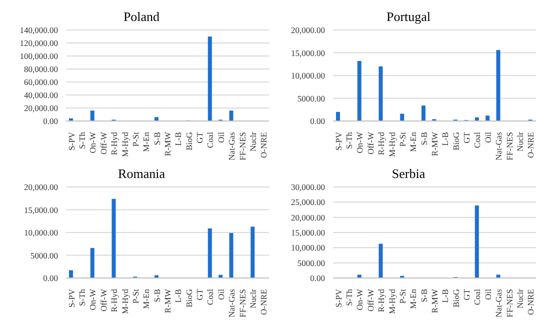 The width and height of the screenshot is (550, 330). Describe the element at coordinates (308, 187) in the screenshot. I see `y-tick-label: 30,000.00` at that location.